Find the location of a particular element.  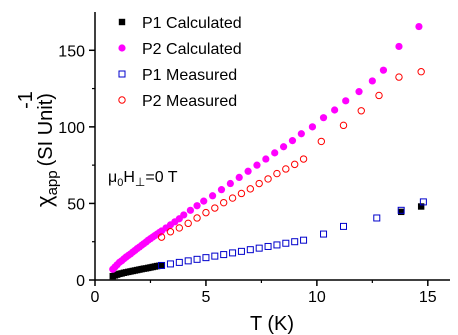

field-annotation: μ0H⊥=0 T is located at coordinates (143, 179).